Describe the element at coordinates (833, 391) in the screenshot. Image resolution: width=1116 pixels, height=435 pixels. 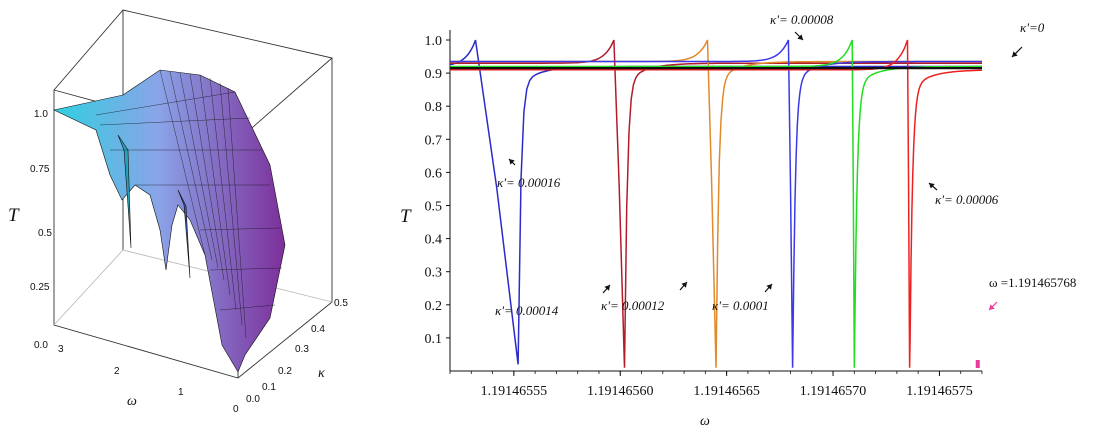
I see `x-tick-label: 1.19146570` at that location.